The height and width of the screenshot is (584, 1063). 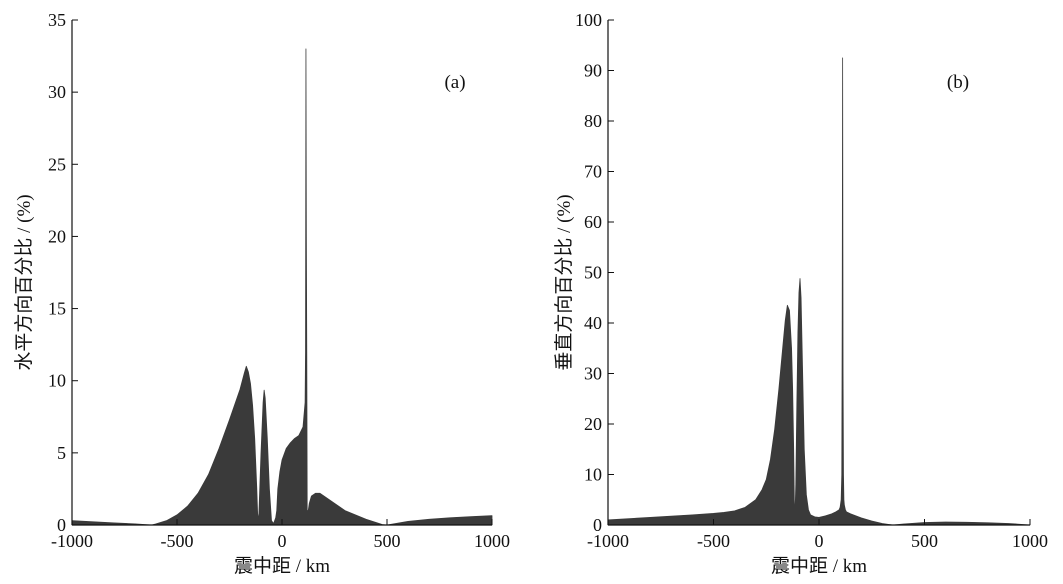 What do you see at coordinates (593, 323) in the screenshot?
I see `y-tick-label: 40` at bounding box center [593, 323].